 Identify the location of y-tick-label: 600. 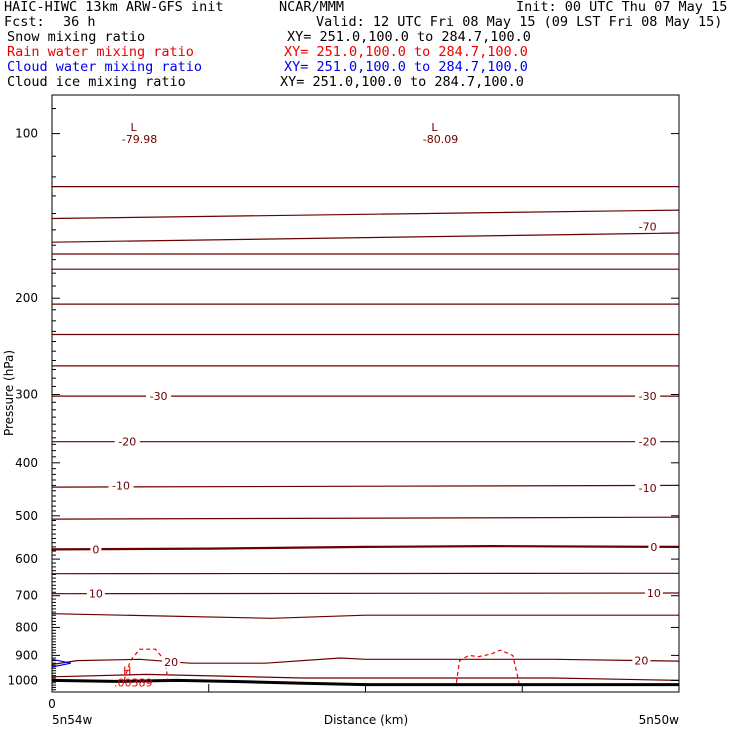
(26, 559).